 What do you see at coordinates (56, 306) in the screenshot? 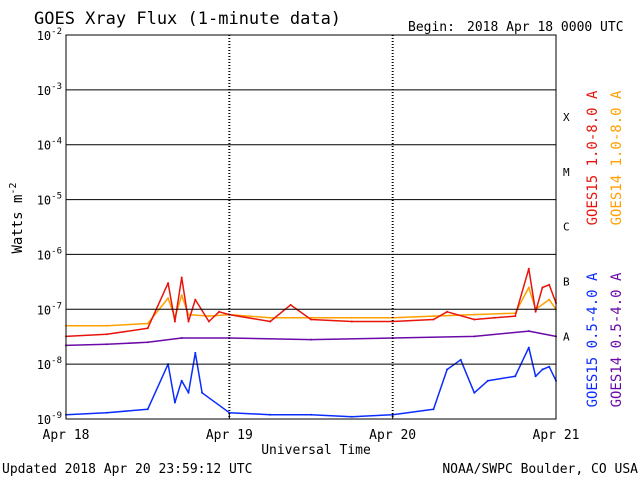
I see `y-tick-exponent: -7` at bounding box center [56, 306].